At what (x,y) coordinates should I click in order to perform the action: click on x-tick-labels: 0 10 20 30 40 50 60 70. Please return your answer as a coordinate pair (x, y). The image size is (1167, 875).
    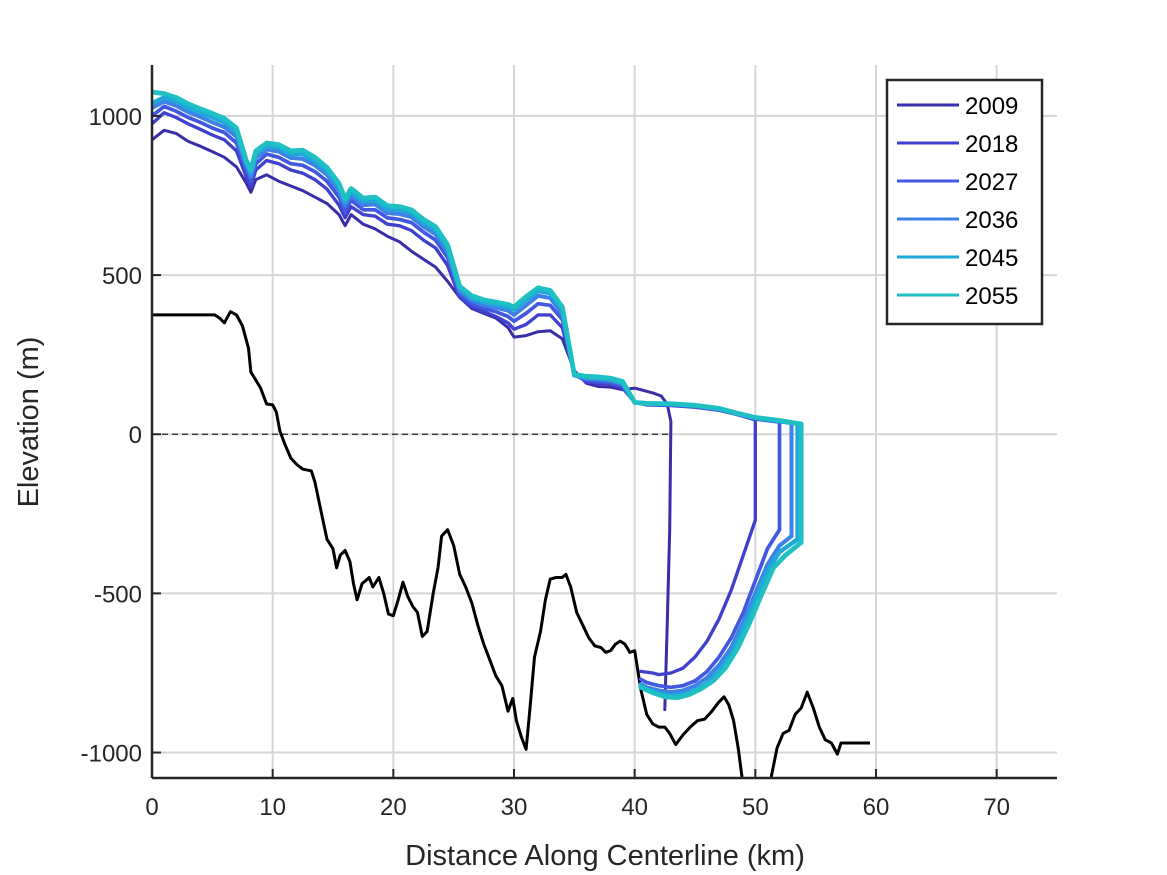
    Looking at the image, I should click on (577, 807).